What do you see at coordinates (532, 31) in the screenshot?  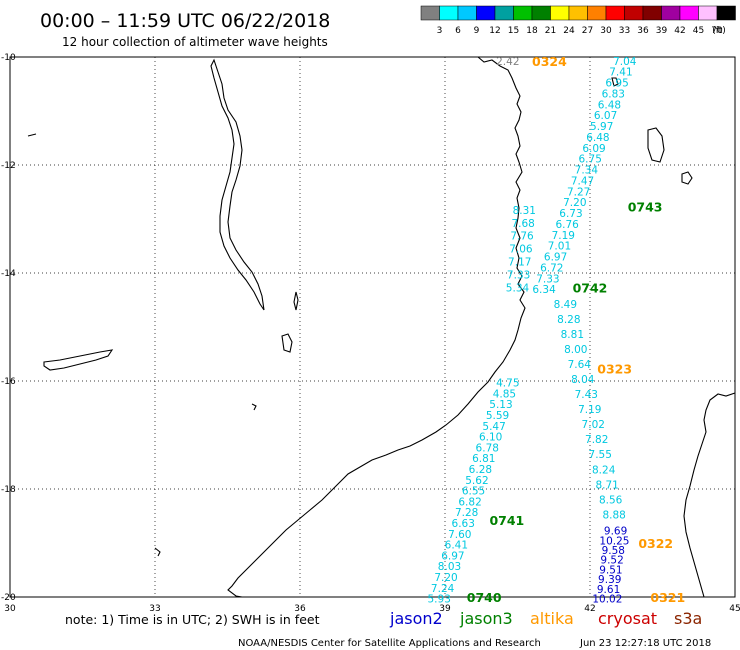 I see `colorbar-tick-label: 18` at bounding box center [532, 31].